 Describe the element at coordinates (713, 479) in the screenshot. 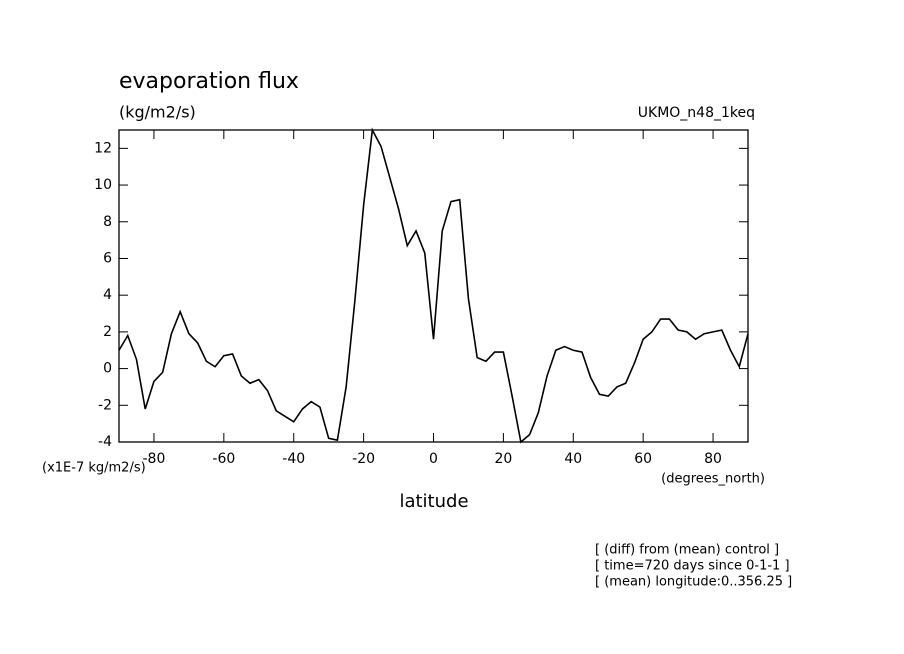

I see `x-units: (degrees_north)` at that location.